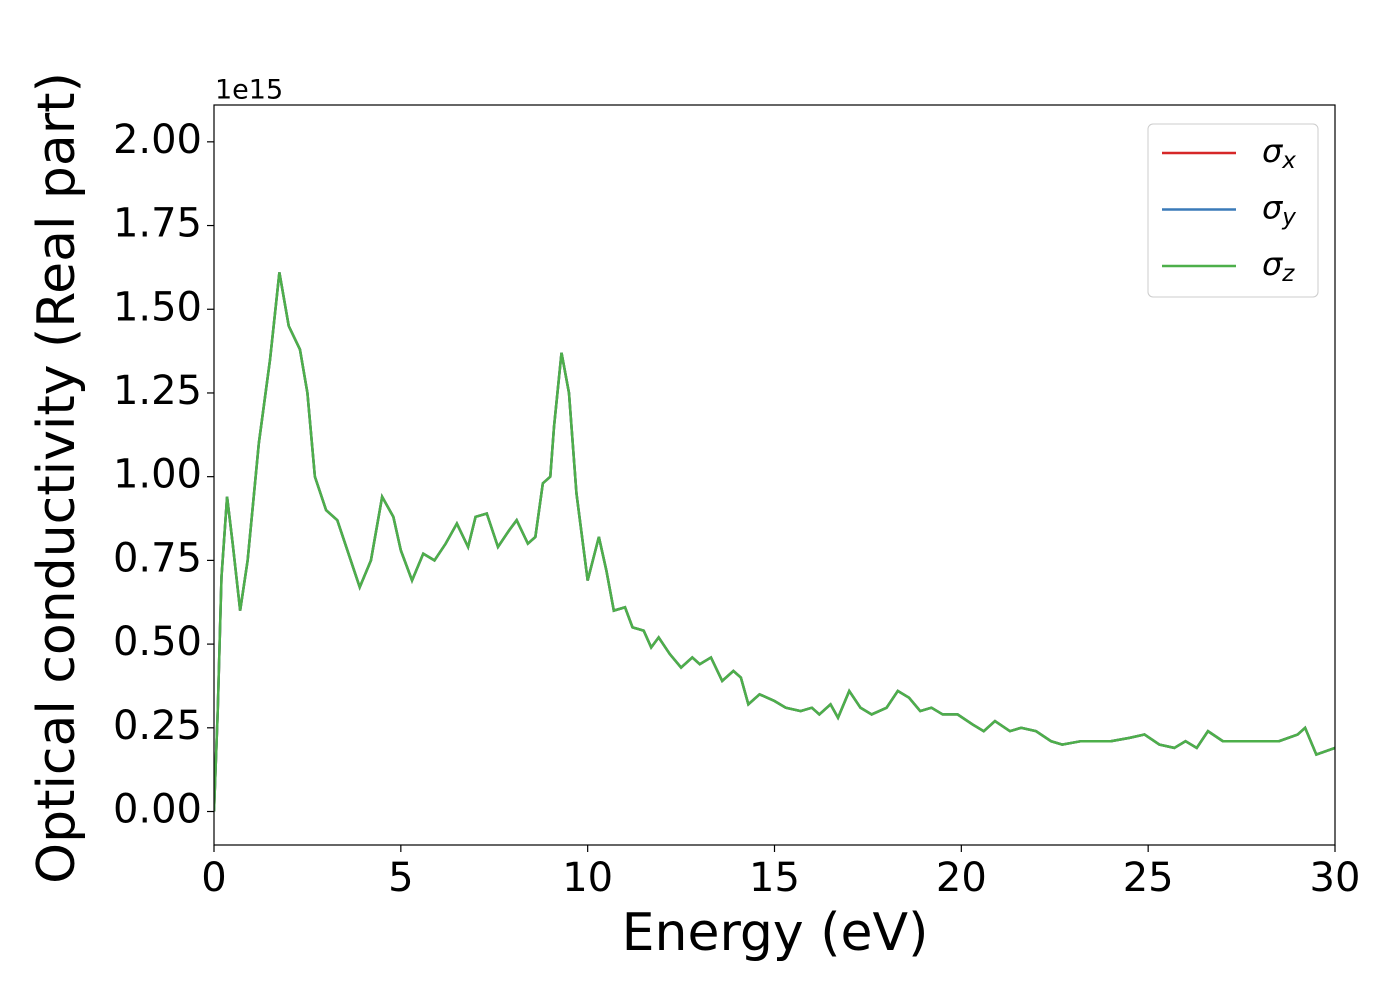 The width and height of the screenshot is (1400, 1000). What do you see at coordinates (157, 224) in the screenshot?
I see `y-tick-label: 1.75` at bounding box center [157, 224].